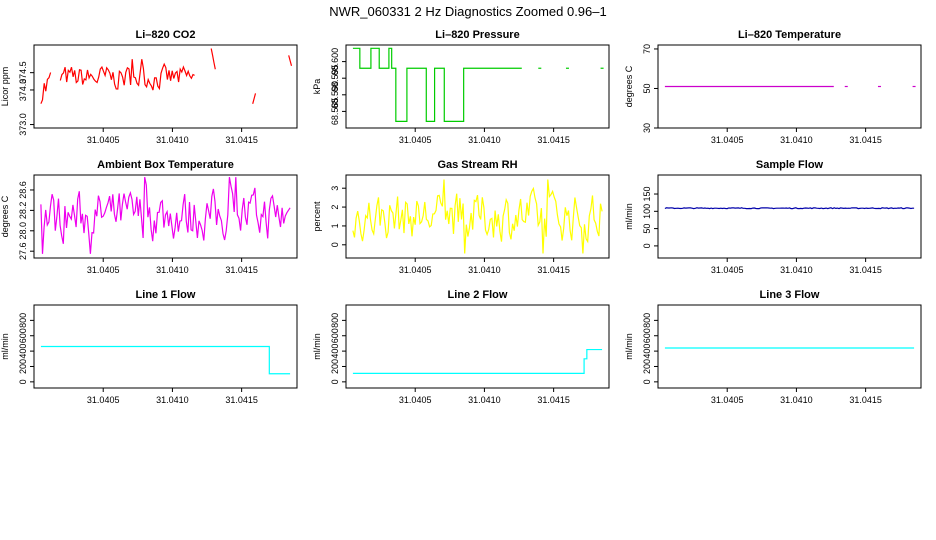 This screenshot has width=936, height=540. Describe the element at coordinates (335, 225) in the screenshot. I see `y-tick-label: 1` at that location.